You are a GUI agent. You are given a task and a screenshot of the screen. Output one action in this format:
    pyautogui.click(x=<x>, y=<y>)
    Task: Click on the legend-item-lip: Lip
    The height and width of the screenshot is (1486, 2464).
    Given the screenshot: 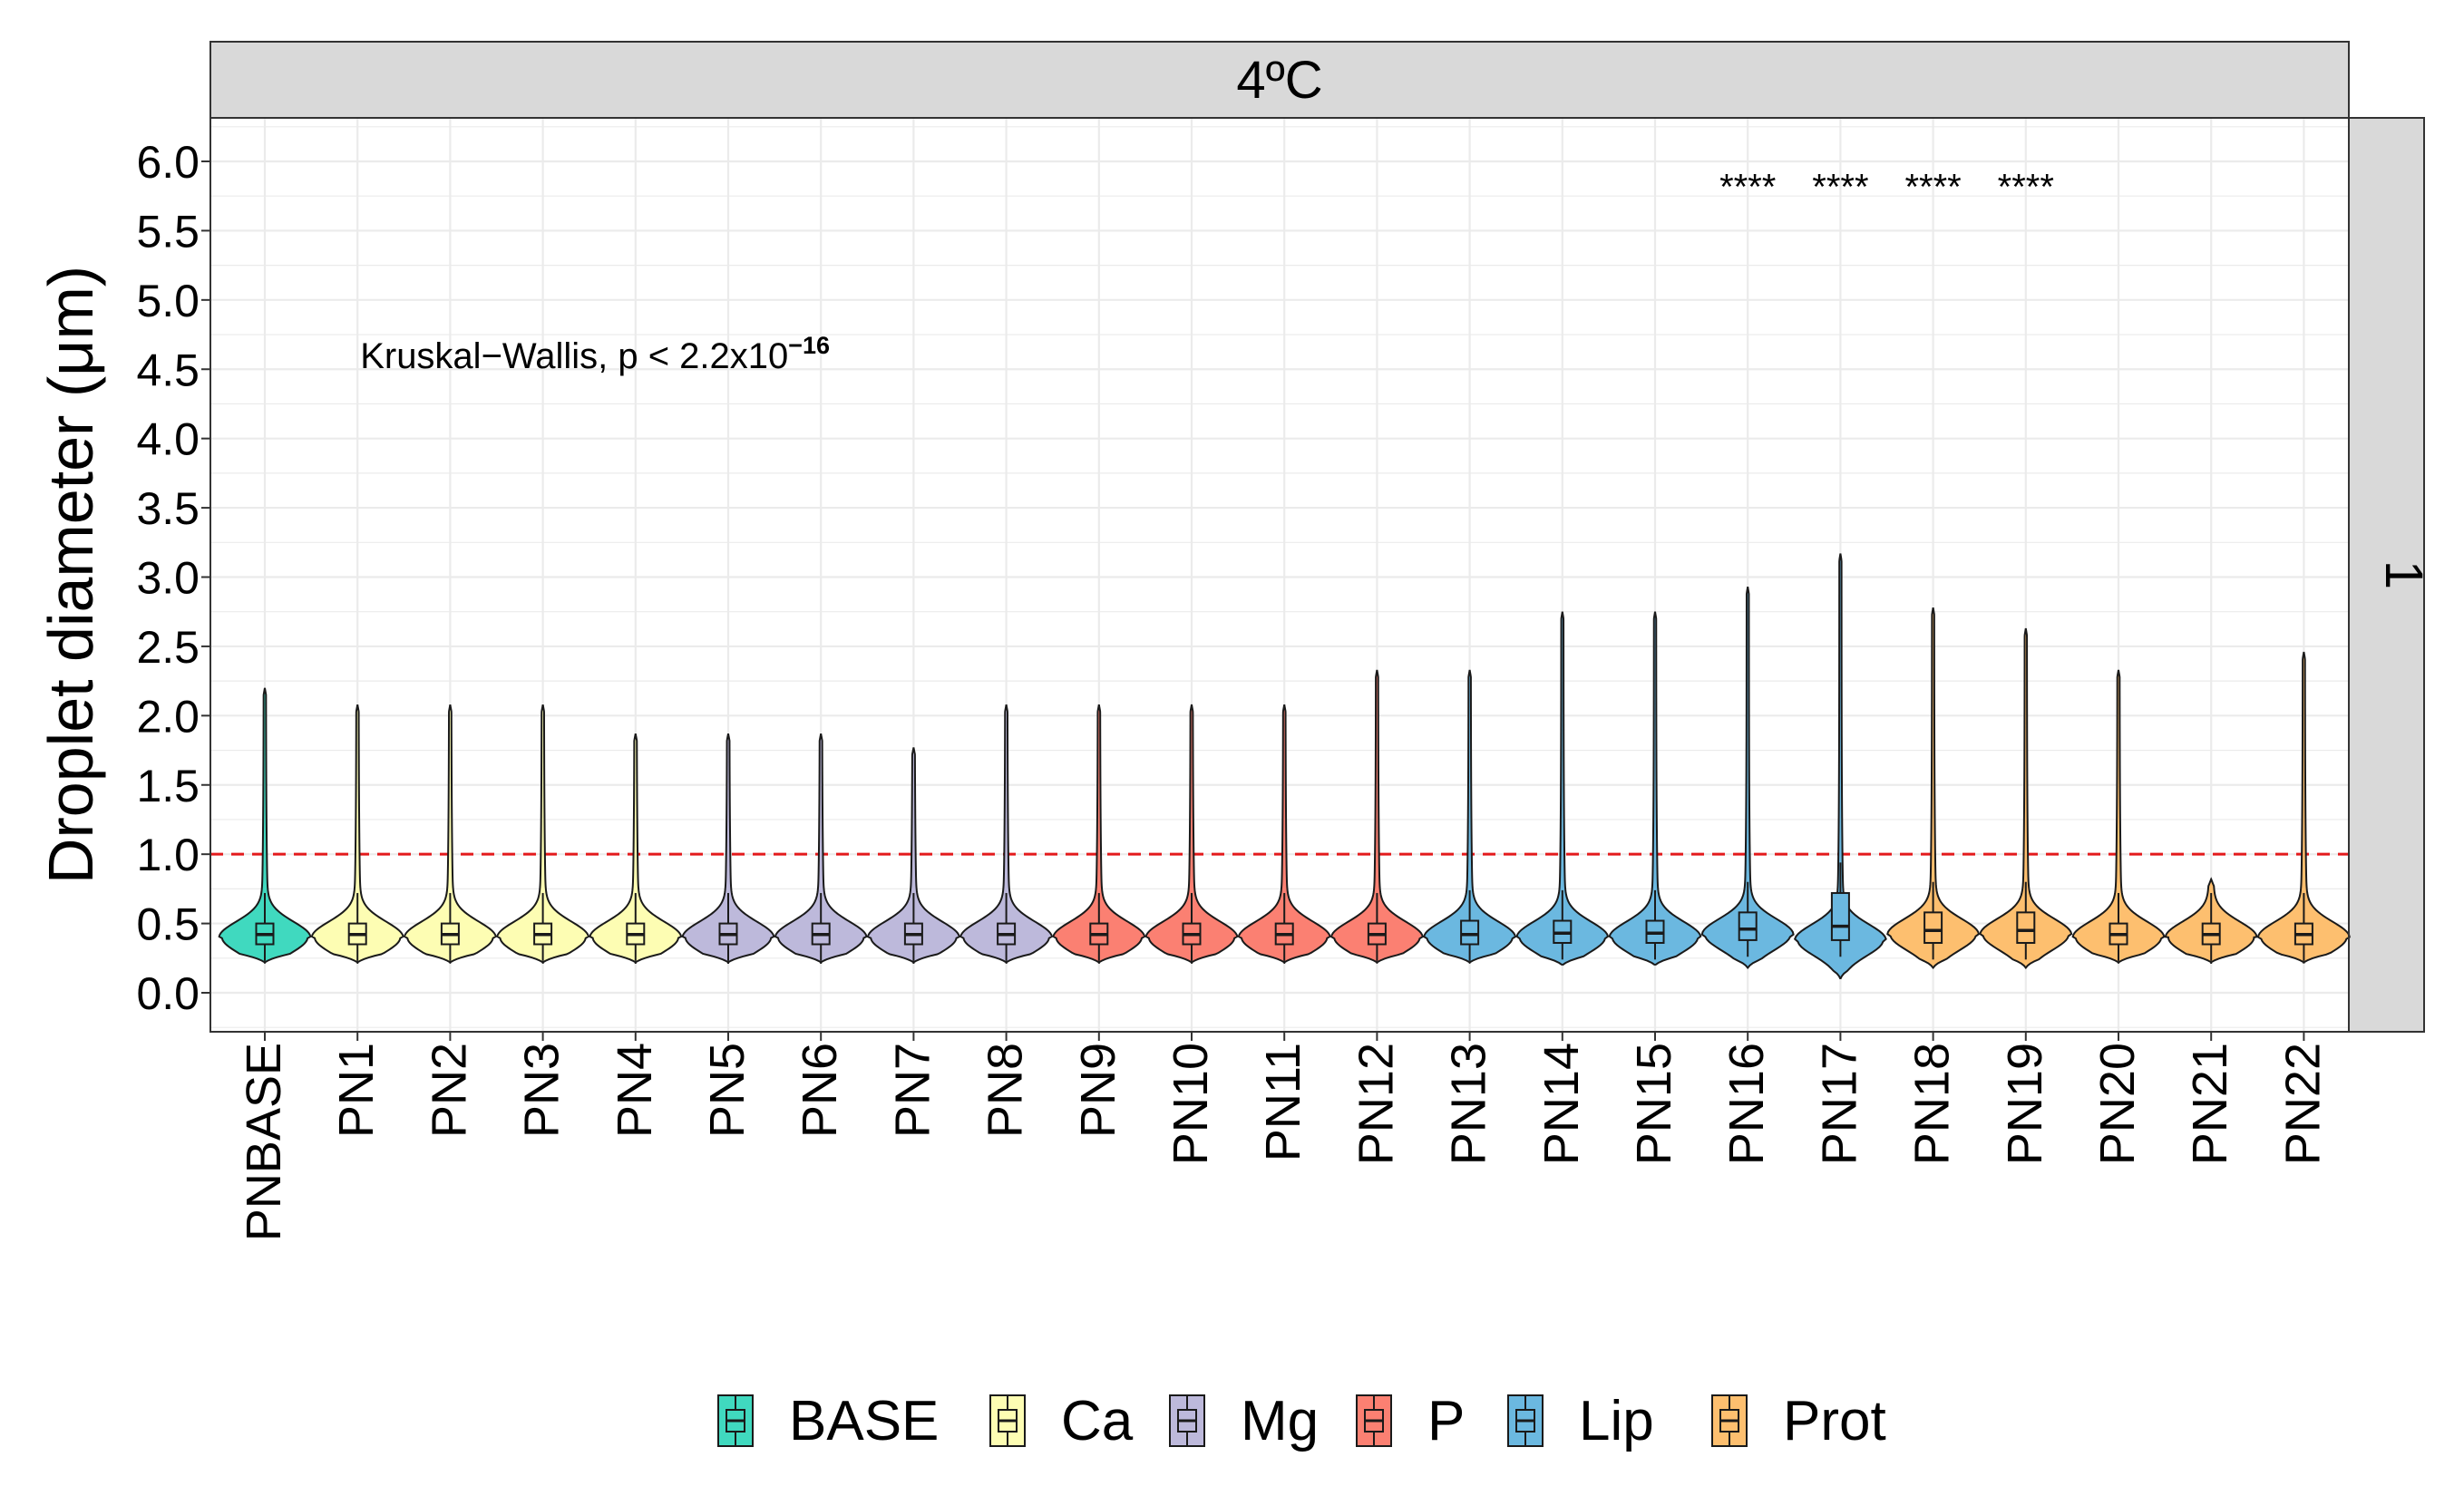 What is the action you would take?
    pyautogui.click(x=1580, y=1421)
    